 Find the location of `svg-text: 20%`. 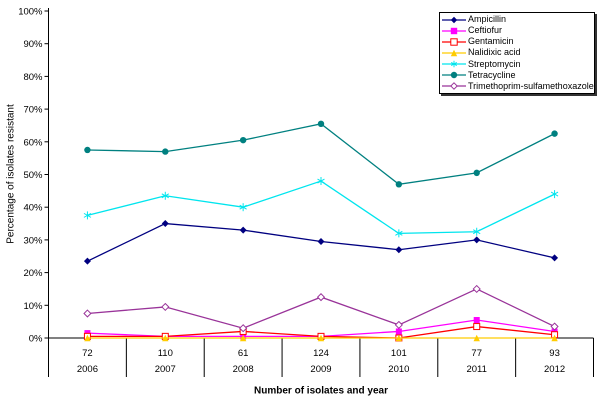

svg-text: 20% is located at coordinates (33, 273).